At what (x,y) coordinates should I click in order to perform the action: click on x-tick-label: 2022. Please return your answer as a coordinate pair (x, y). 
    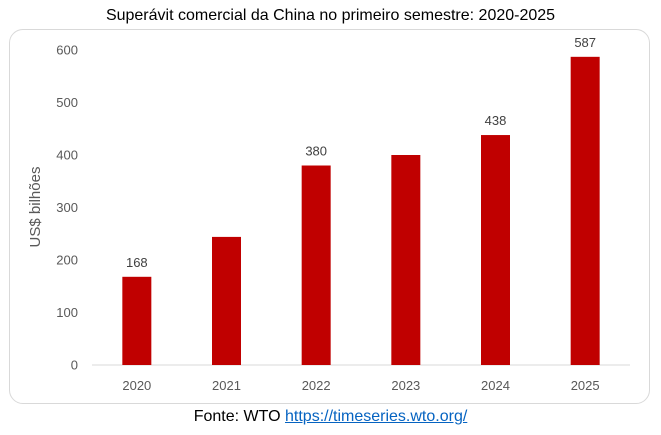
    Looking at the image, I should click on (316, 385).